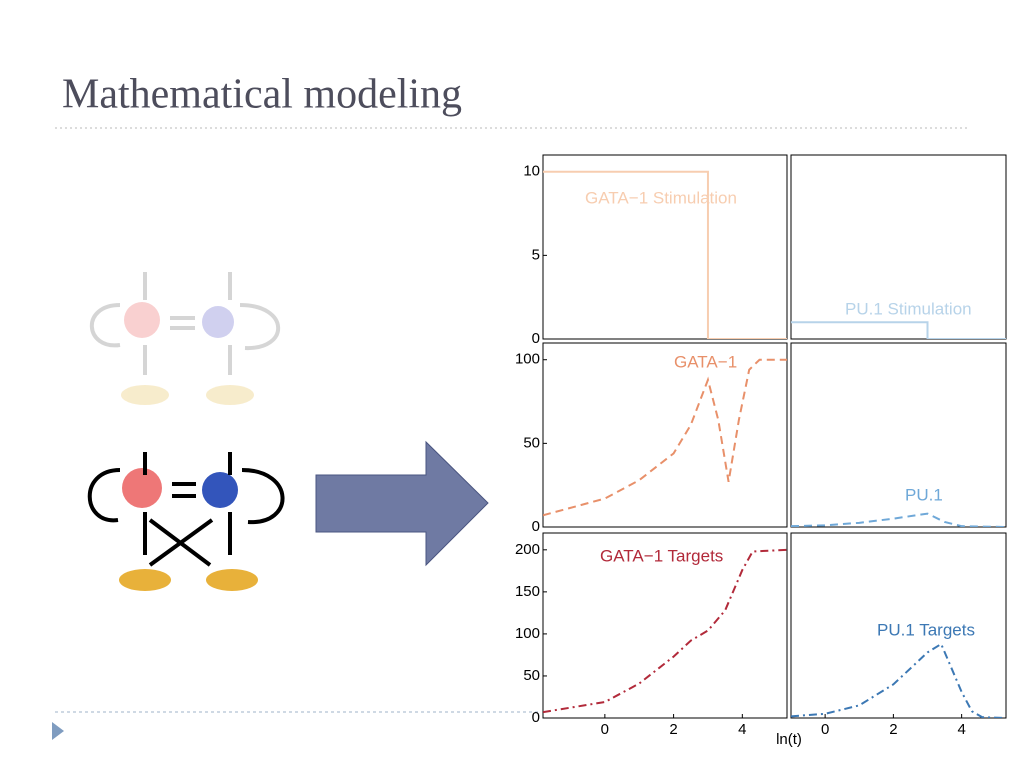 This screenshot has height=773, width=1024. I want to click on series-label: PU.1, so click(924, 494).